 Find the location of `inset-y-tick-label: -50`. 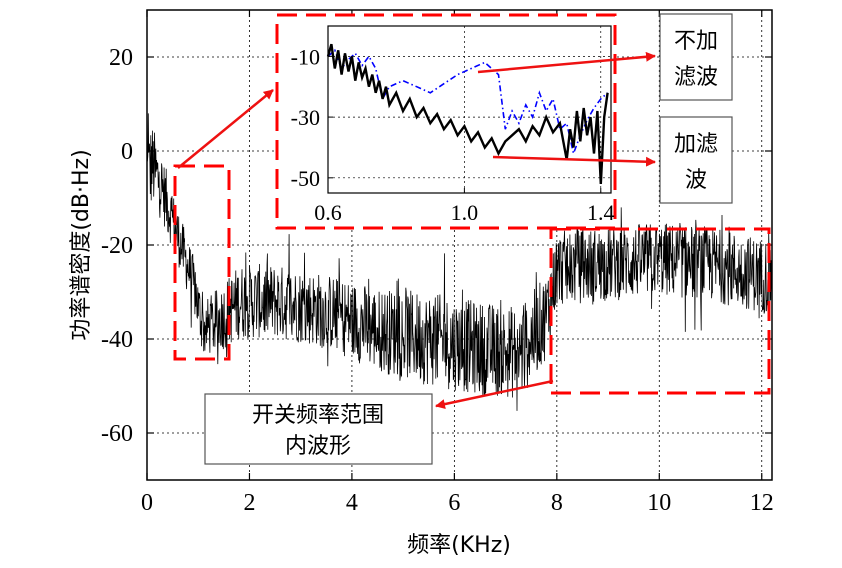

inset-y-tick-label: -50 is located at coordinates (305, 178).